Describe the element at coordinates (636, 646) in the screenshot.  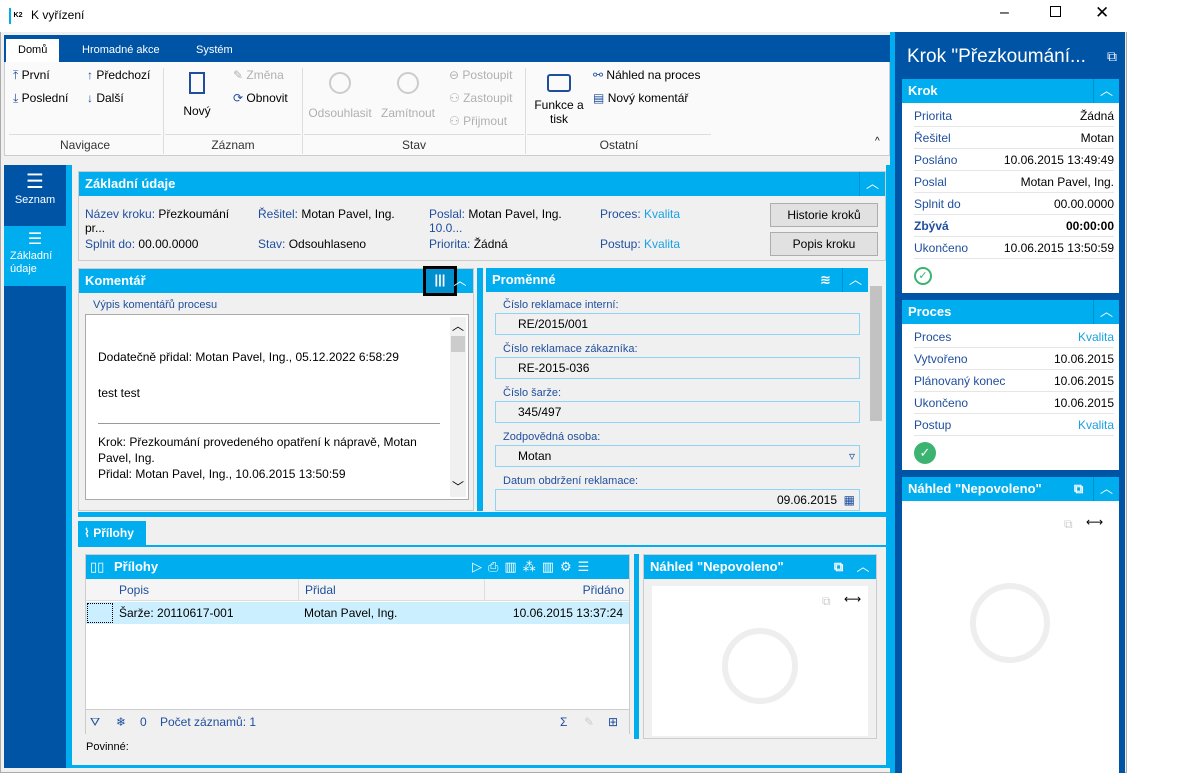
I see `splitter-attachments` at that location.